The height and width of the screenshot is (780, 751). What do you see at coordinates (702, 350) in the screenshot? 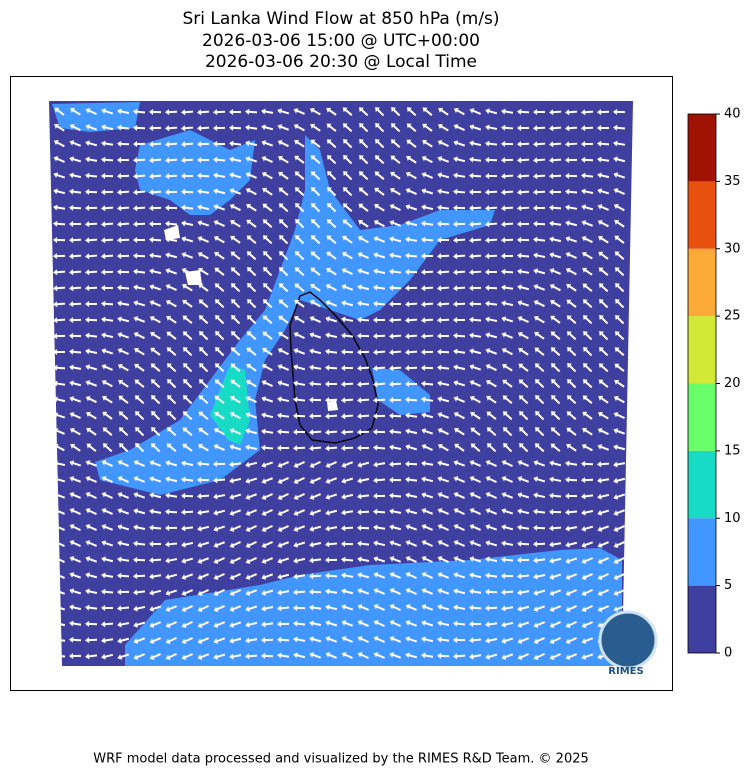
I see `colorbar-segment` at bounding box center [702, 350].